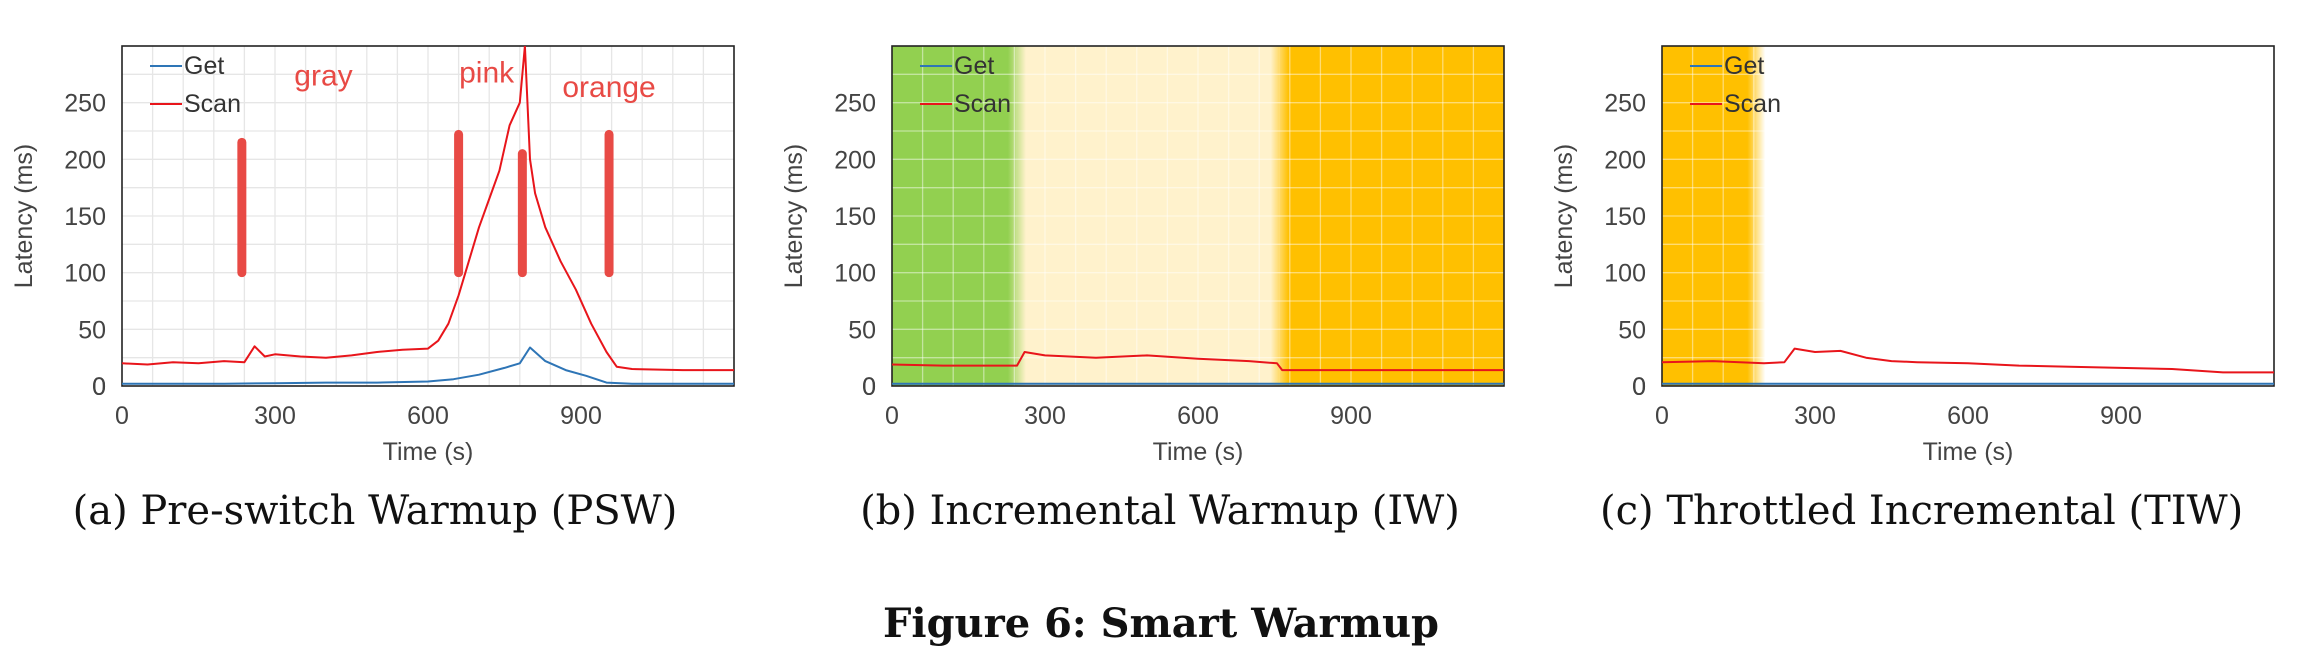 The image size is (2322, 654). What do you see at coordinates (1160, 511) in the screenshot?
I see `caption-b: (b) Incremental Warmup (IW)` at bounding box center [1160, 511].